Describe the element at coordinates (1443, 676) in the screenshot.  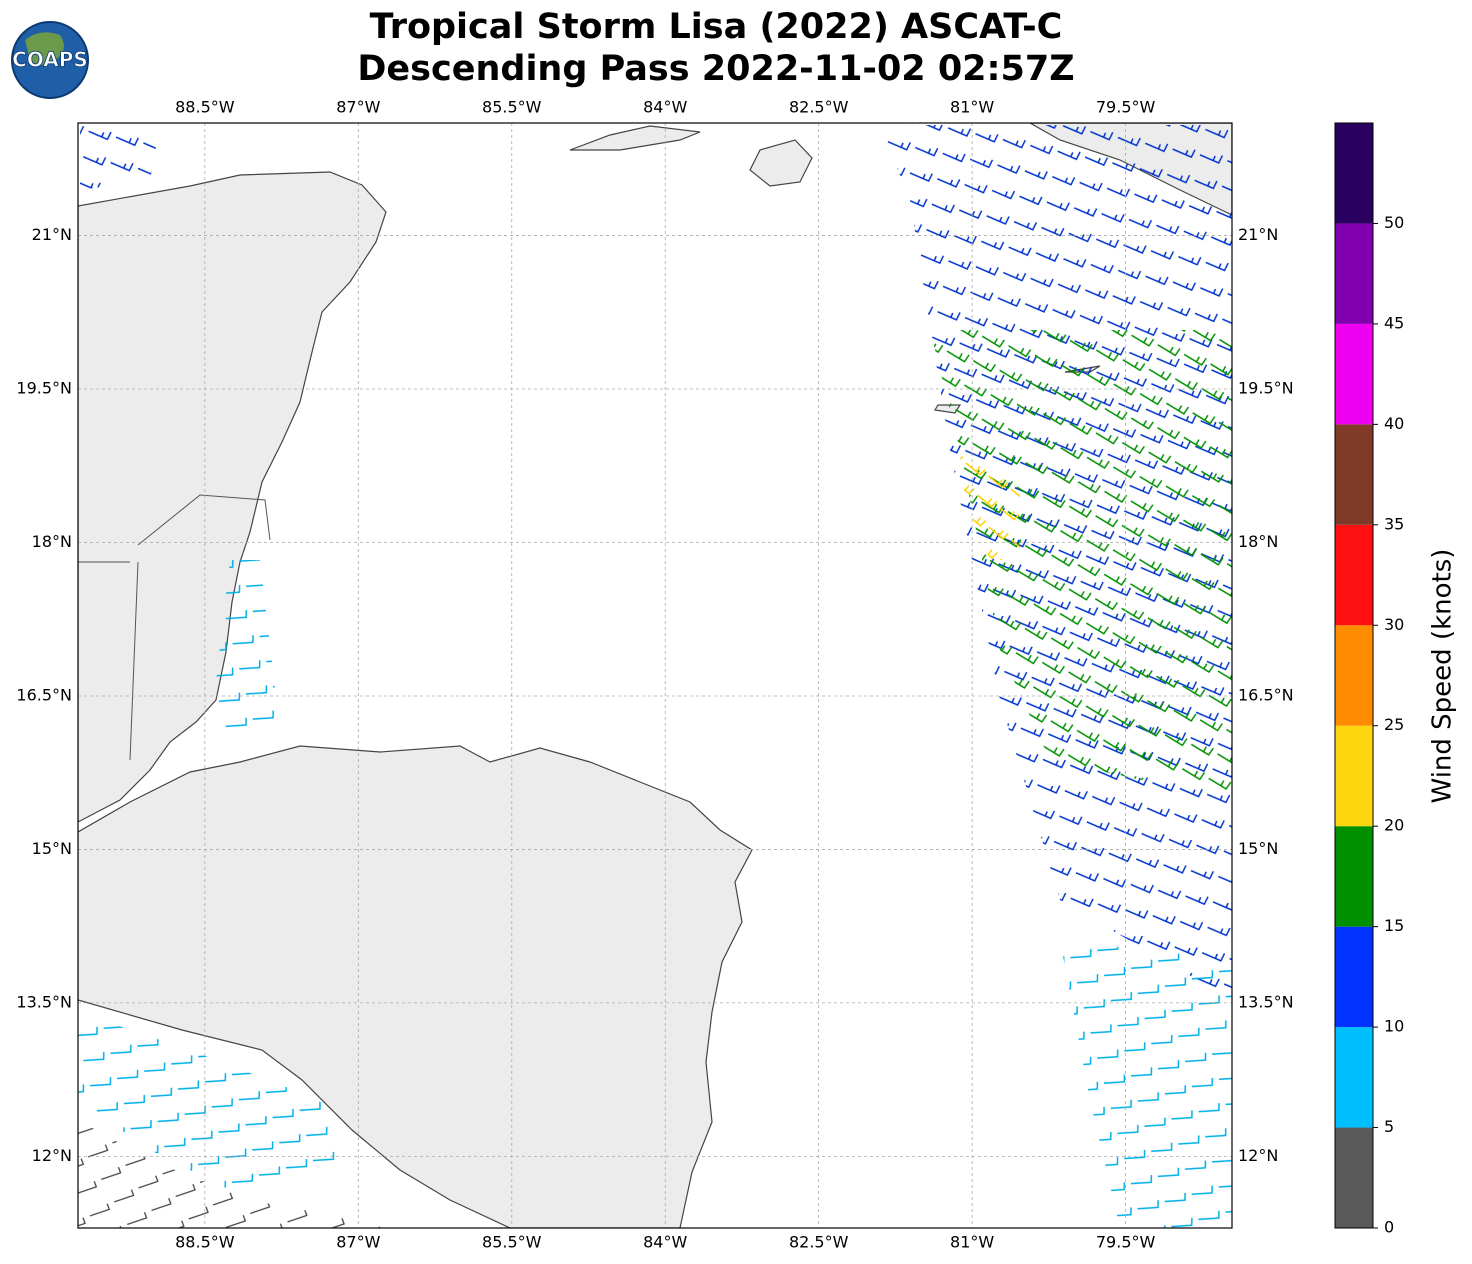
I see `colorbar-label: Wind Speed (knots)` at that location.